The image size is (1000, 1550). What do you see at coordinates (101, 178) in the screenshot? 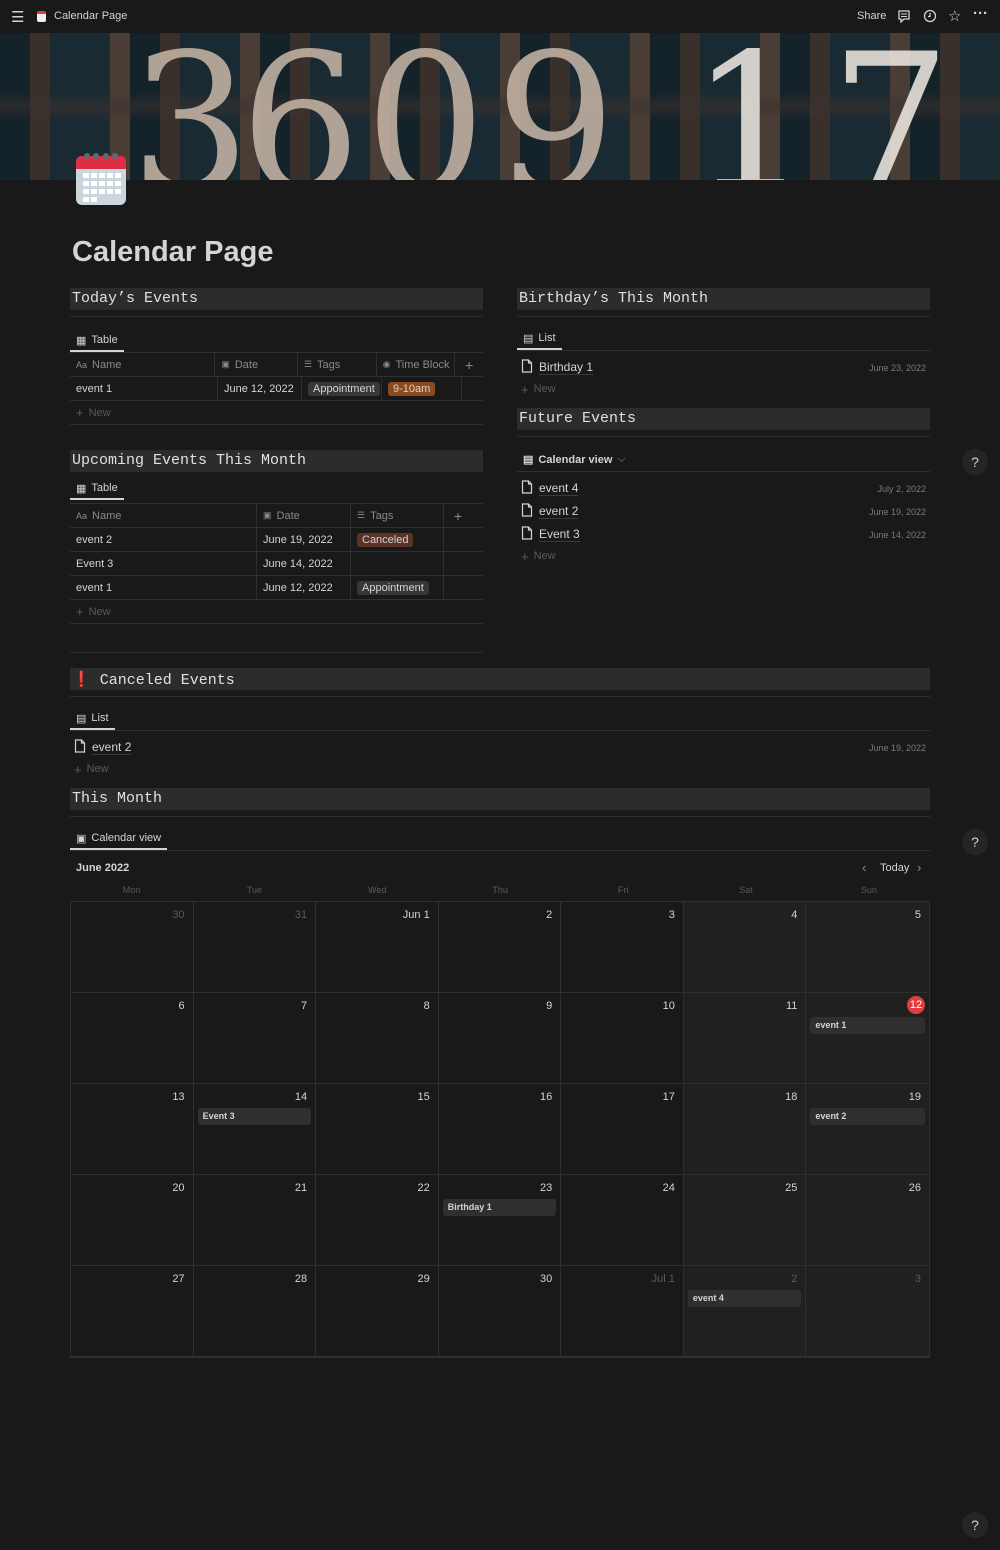
I see `calendar-page-icon` at bounding box center [101, 178].